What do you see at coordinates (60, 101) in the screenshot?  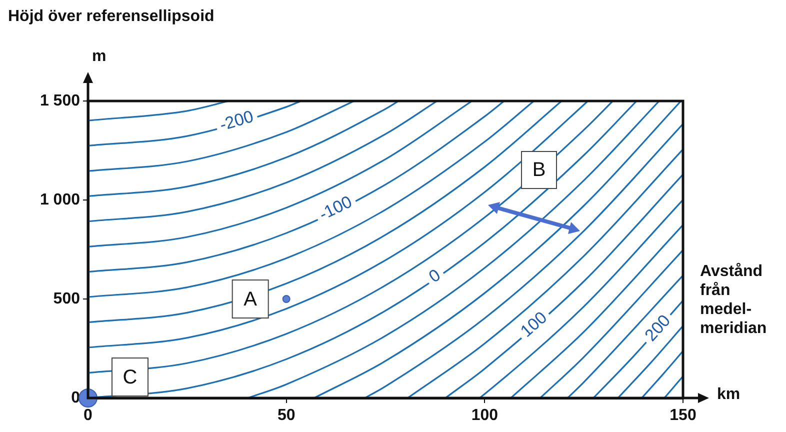 I see `y-tick-label: 1 500` at bounding box center [60, 101].